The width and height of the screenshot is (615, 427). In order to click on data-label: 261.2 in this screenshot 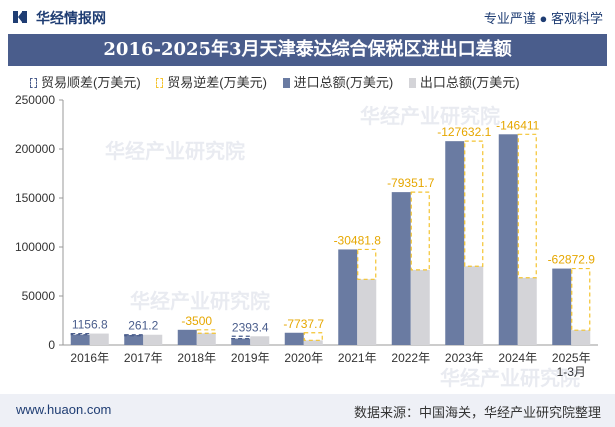, I will do `click(143, 326)`.